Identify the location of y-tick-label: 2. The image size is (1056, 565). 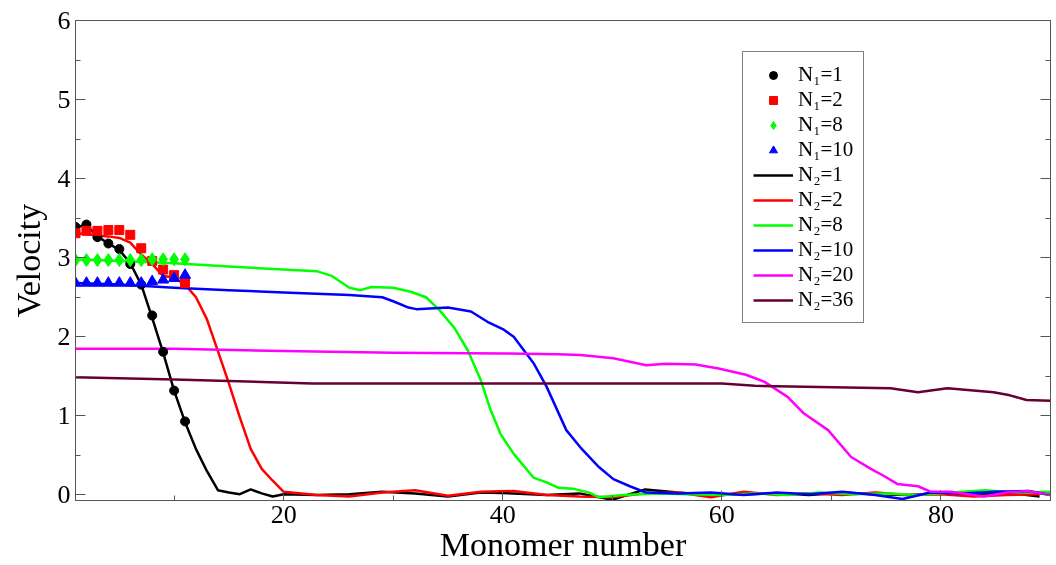
(64, 337).